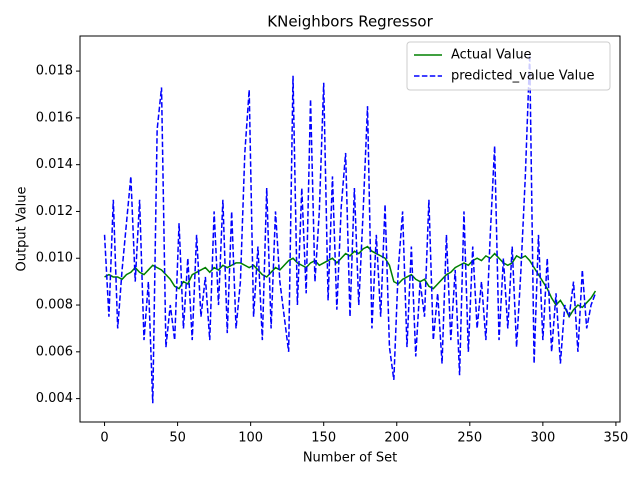 The image size is (640, 480). I want to click on x-axis-label: Number of Set, so click(350, 458).